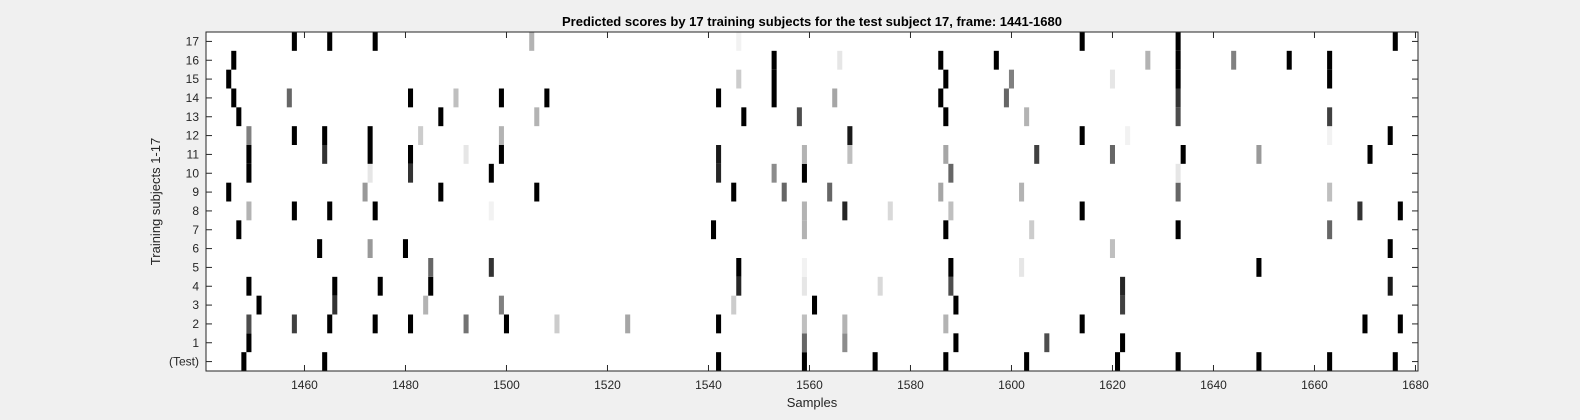 The image size is (1580, 420). I want to click on x-tick-label: 1600, so click(1011, 385).